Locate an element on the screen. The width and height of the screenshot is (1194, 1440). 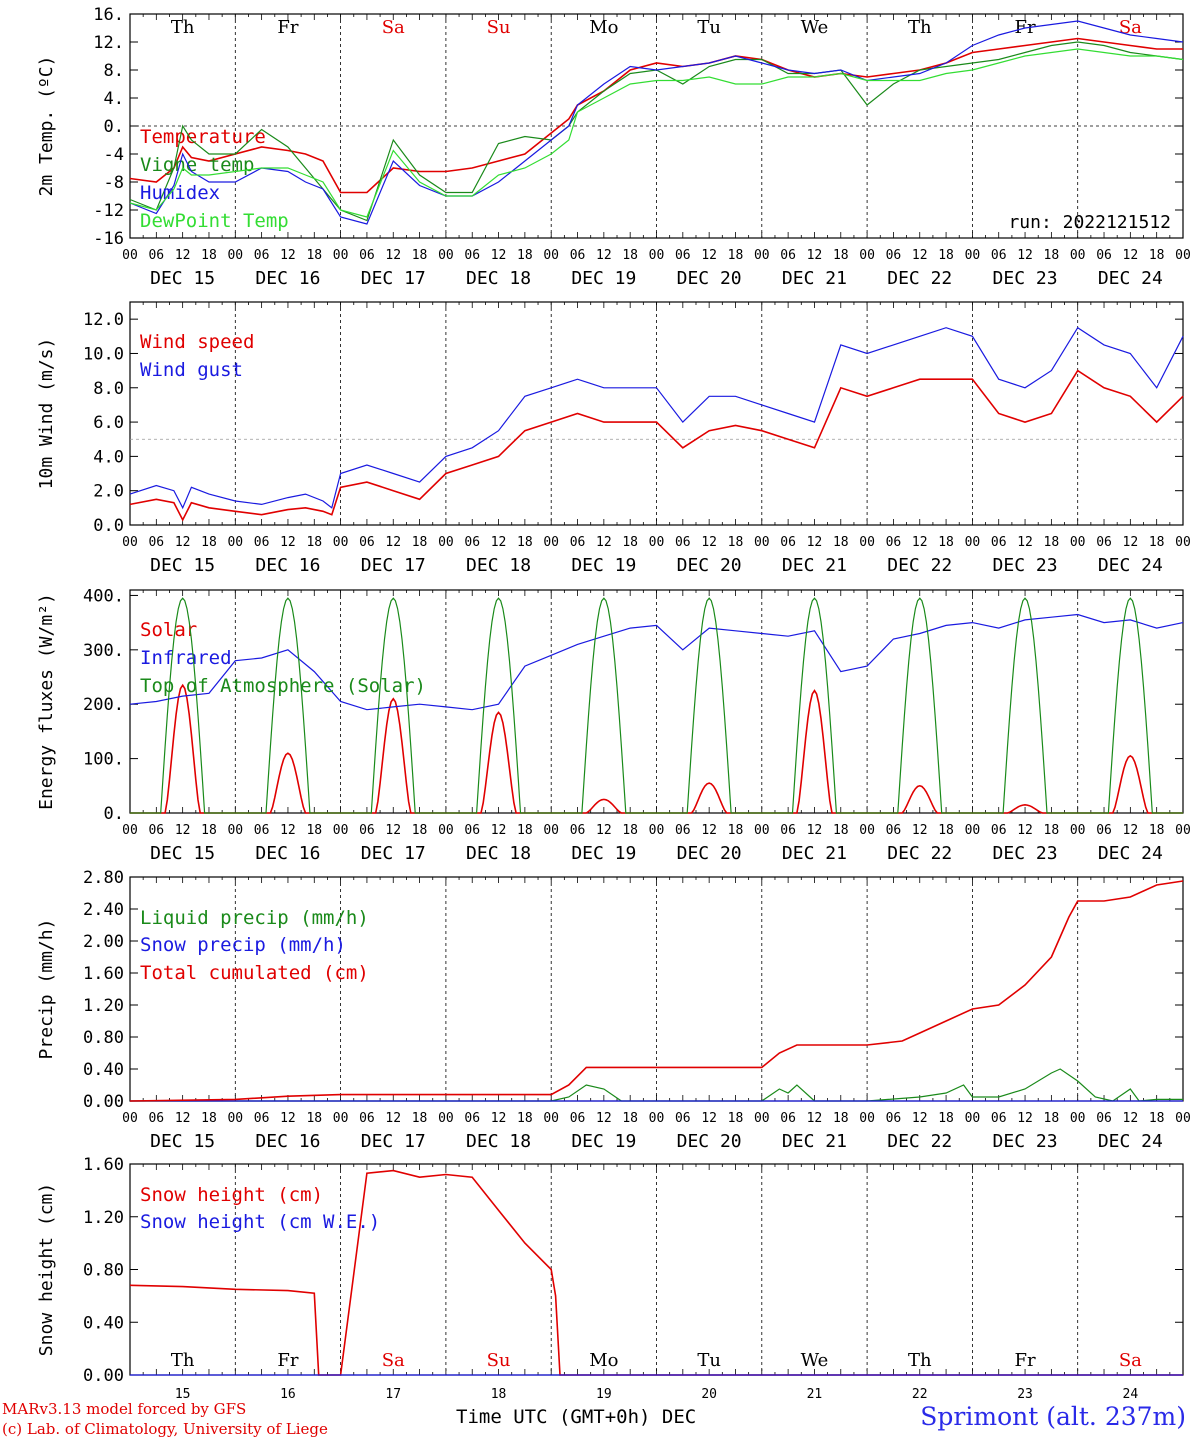
y-tick-label: 0.40 is located at coordinates (103, 1070).